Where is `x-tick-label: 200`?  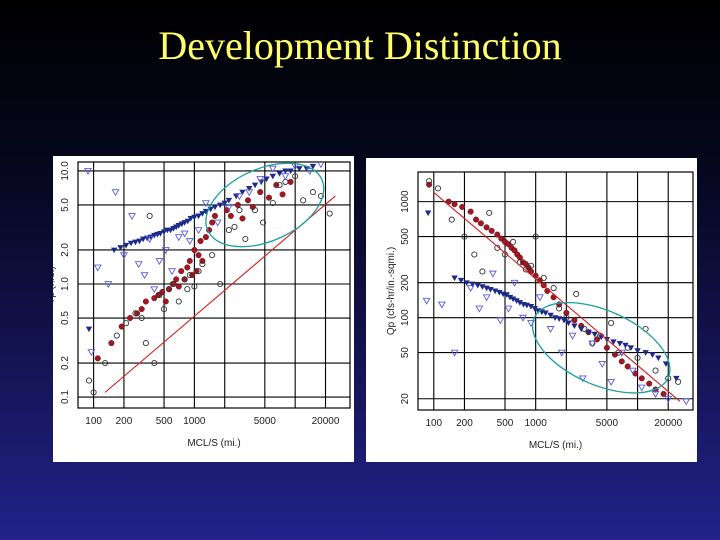 x-tick-label: 200 is located at coordinates (124, 421).